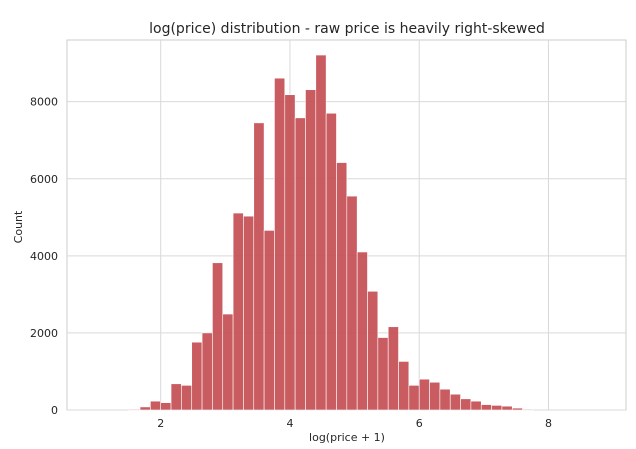 The height and width of the screenshot is (449, 636). Describe the element at coordinates (419, 423) in the screenshot. I see `x-tick-label: 6` at that location.